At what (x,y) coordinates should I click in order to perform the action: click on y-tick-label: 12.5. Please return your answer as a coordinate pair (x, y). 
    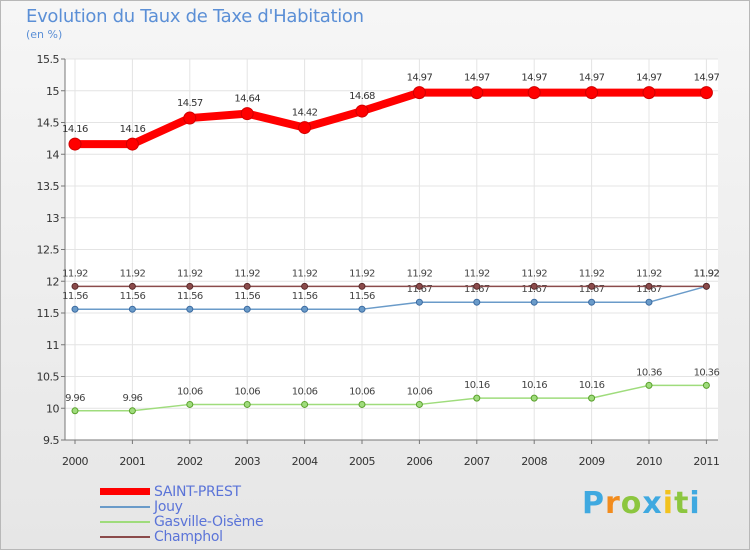
    Looking at the image, I should click on (48, 250).